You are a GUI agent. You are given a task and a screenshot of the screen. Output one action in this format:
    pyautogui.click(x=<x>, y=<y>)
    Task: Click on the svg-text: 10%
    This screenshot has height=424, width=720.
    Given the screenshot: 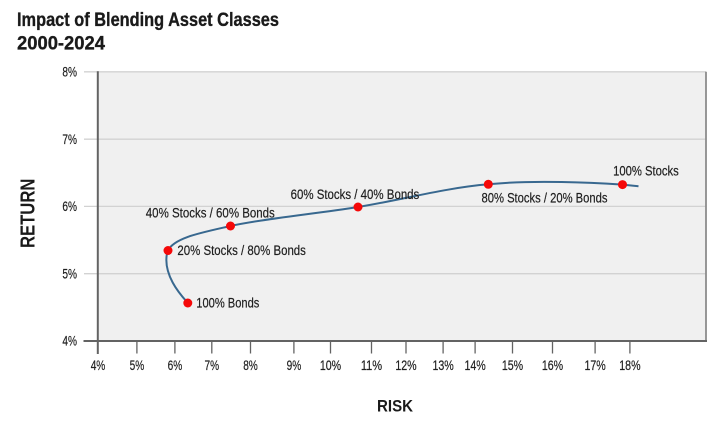 What is the action you would take?
    pyautogui.click(x=330, y=365)
    